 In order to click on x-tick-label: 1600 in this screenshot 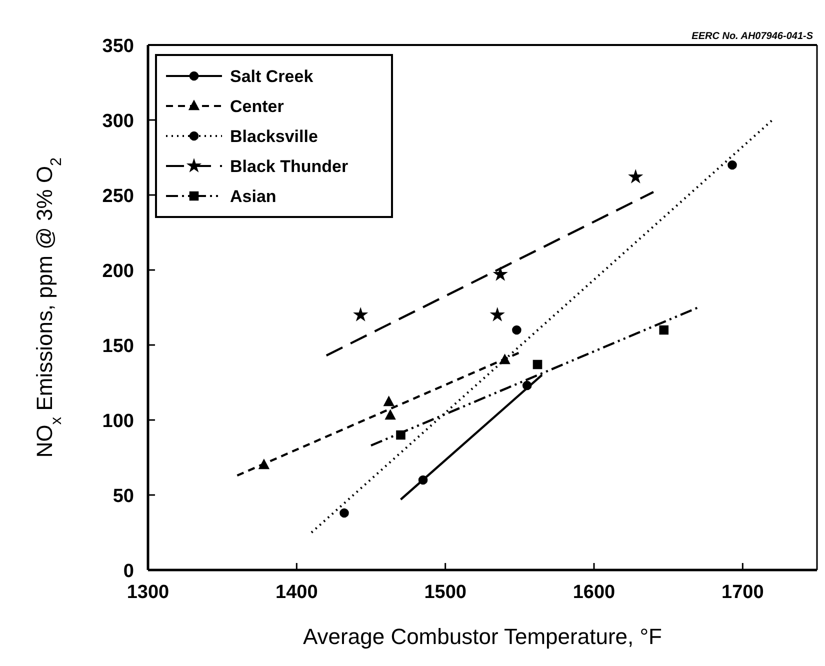, I will do `click(594, 592)`.